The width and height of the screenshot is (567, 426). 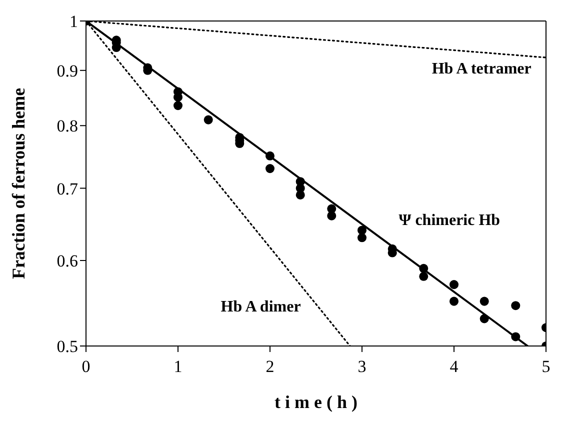 I want to click on x-axis-title: t i m e ( h ), so click(x=316, y=402).